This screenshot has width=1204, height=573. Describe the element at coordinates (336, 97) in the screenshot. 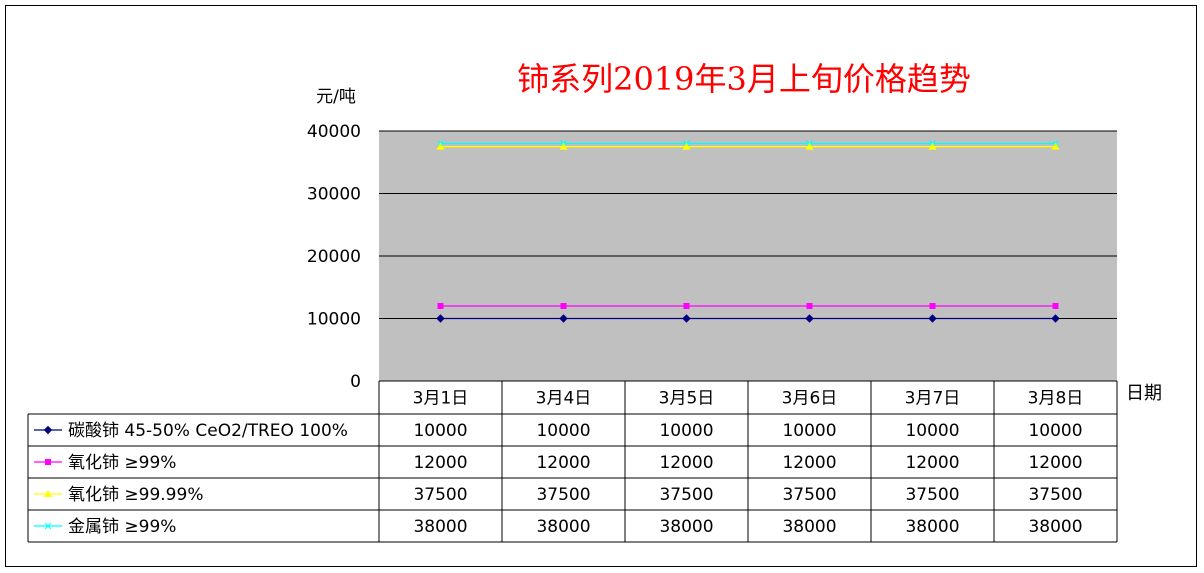

I see `y-axis-unit-label: 元/吨` at that location.